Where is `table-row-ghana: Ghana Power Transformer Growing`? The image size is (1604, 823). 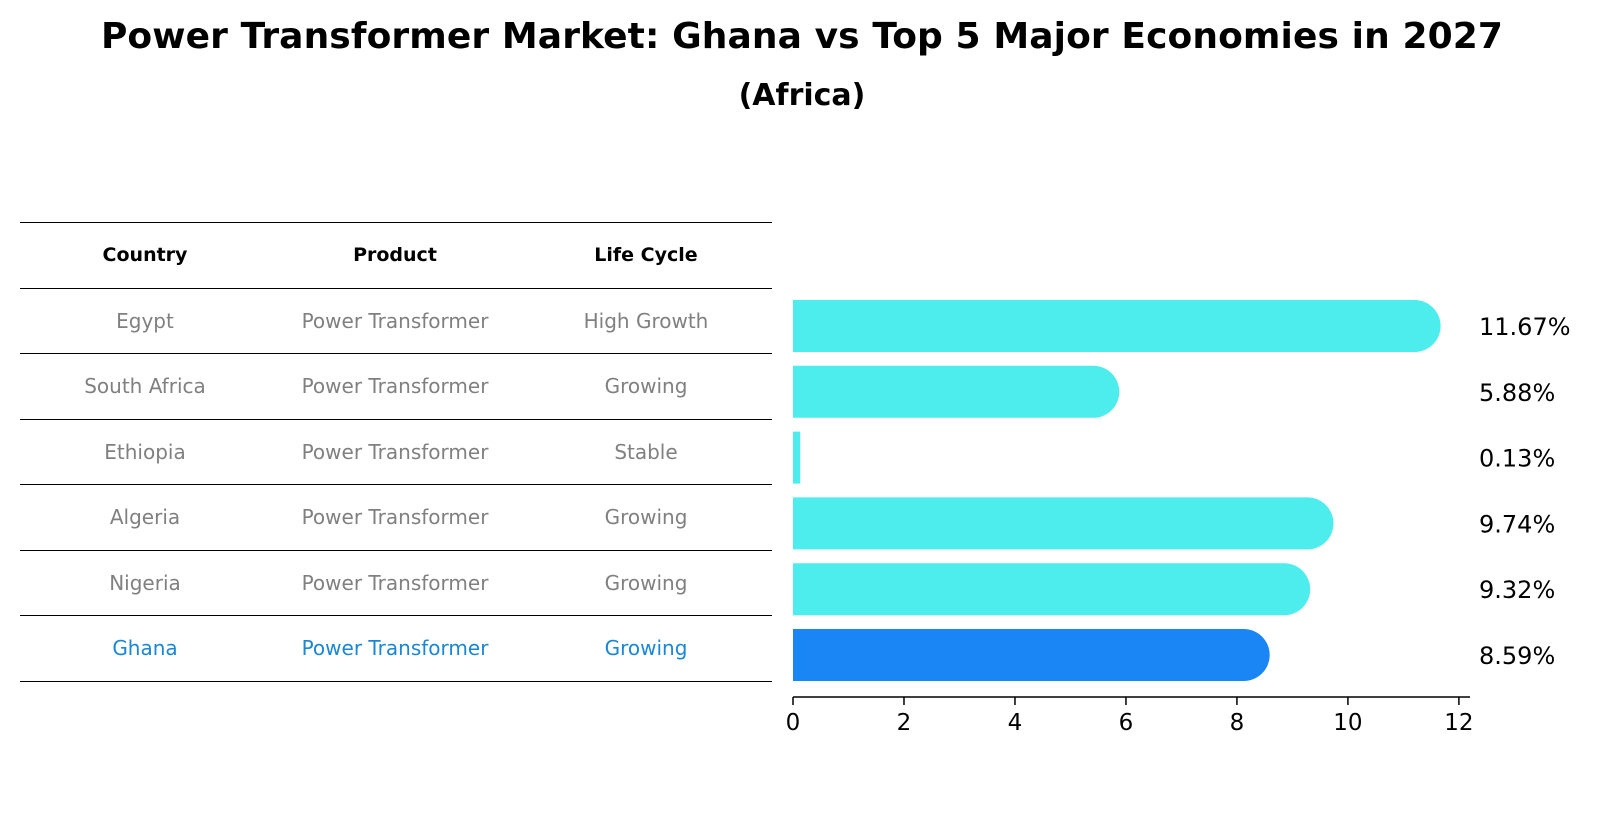
table-row-ghana: Ghana Power Transformer Growing is located at coordinates (396, 649).